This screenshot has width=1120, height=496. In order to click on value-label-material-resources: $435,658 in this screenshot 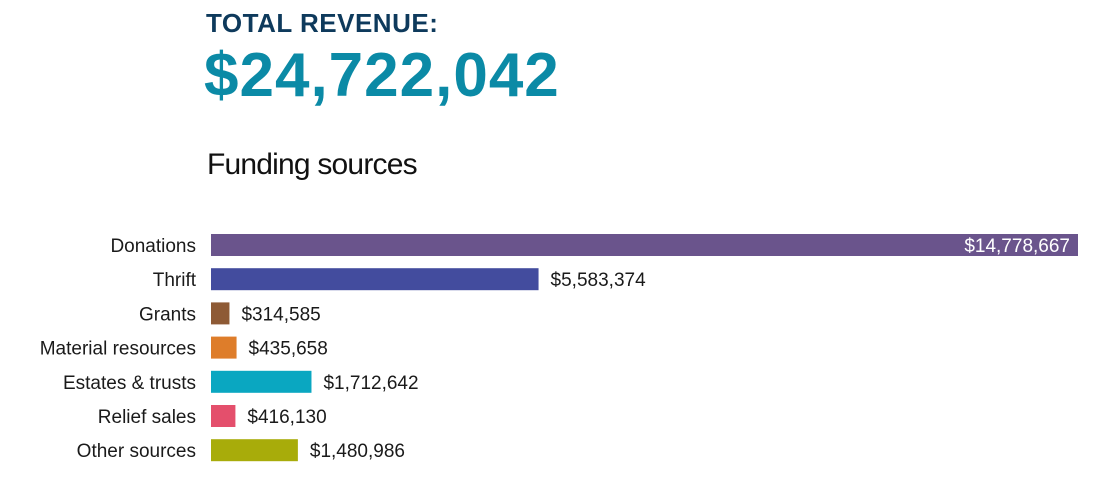, I will do `click(288, 349)`.